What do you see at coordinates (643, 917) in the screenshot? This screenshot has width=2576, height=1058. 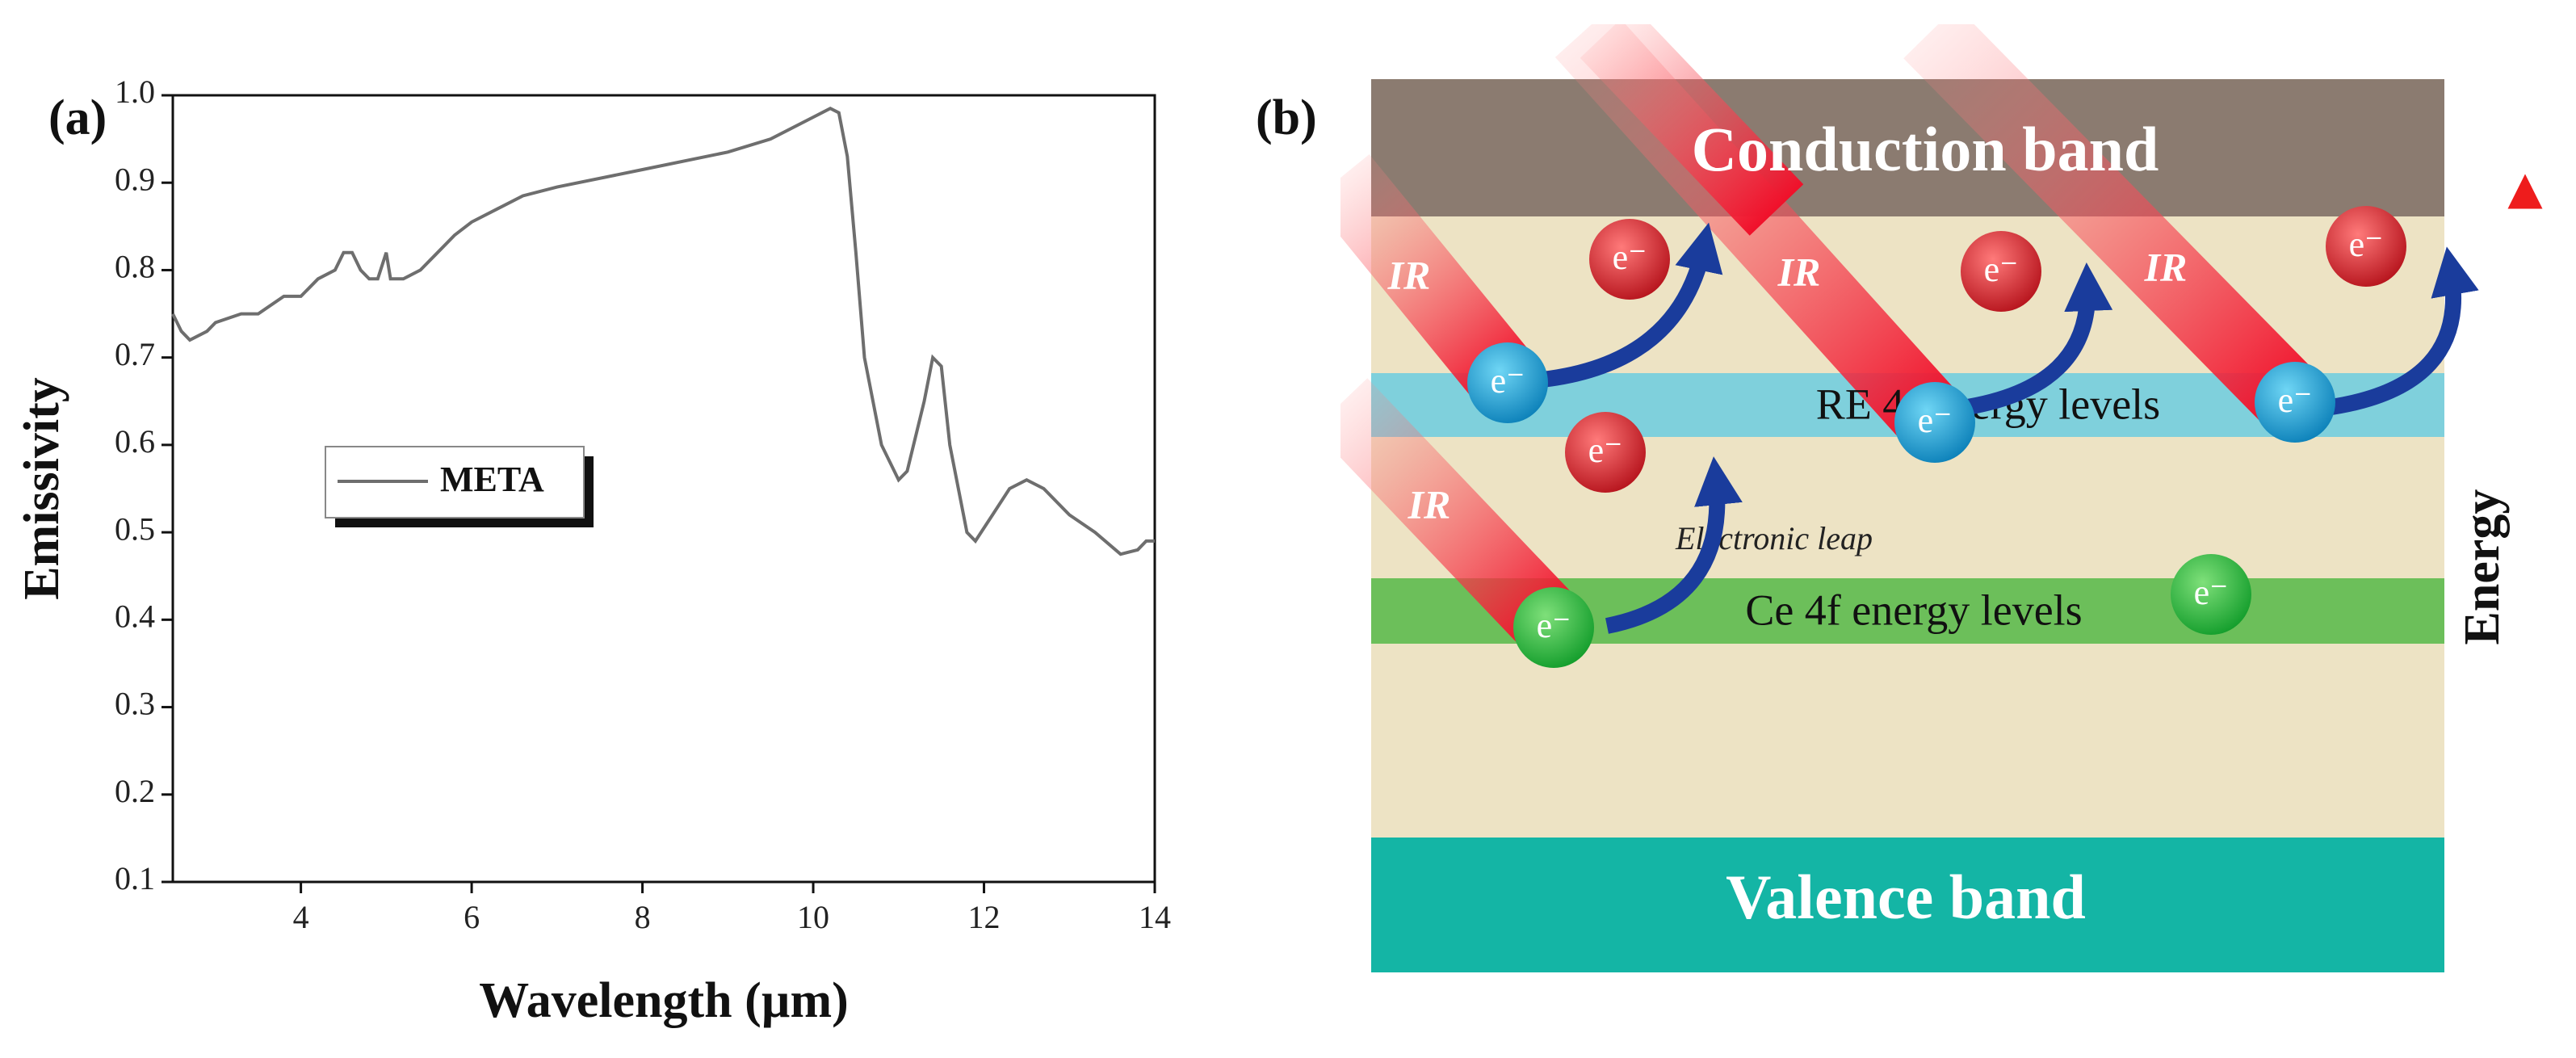 I see `x-tick-label: 8` at bounding box center [643, 917].